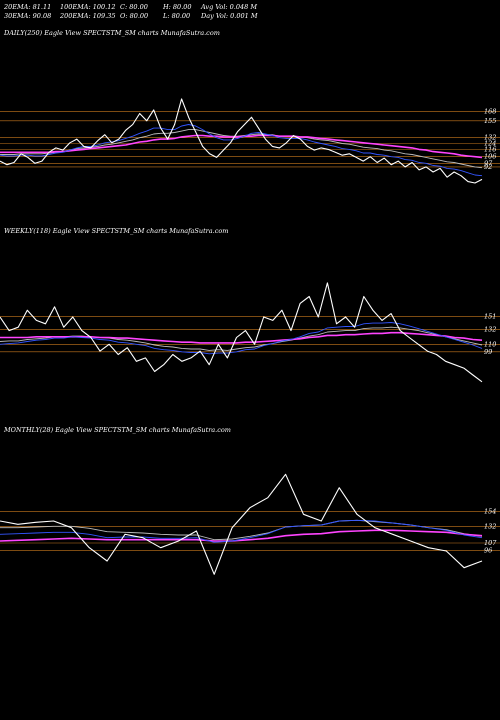 The width and height of the screenshot is (500, 720). What do you see at coordinates (490, 121) in the screenshot?
I see `daily-level-label: 155` at bounding box center [490, 121].